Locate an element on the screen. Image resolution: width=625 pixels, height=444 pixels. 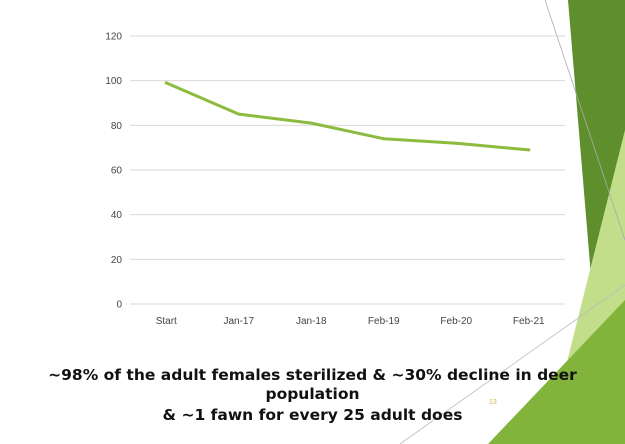
y-tick-label: 40 is located at coordinates (117, 215).